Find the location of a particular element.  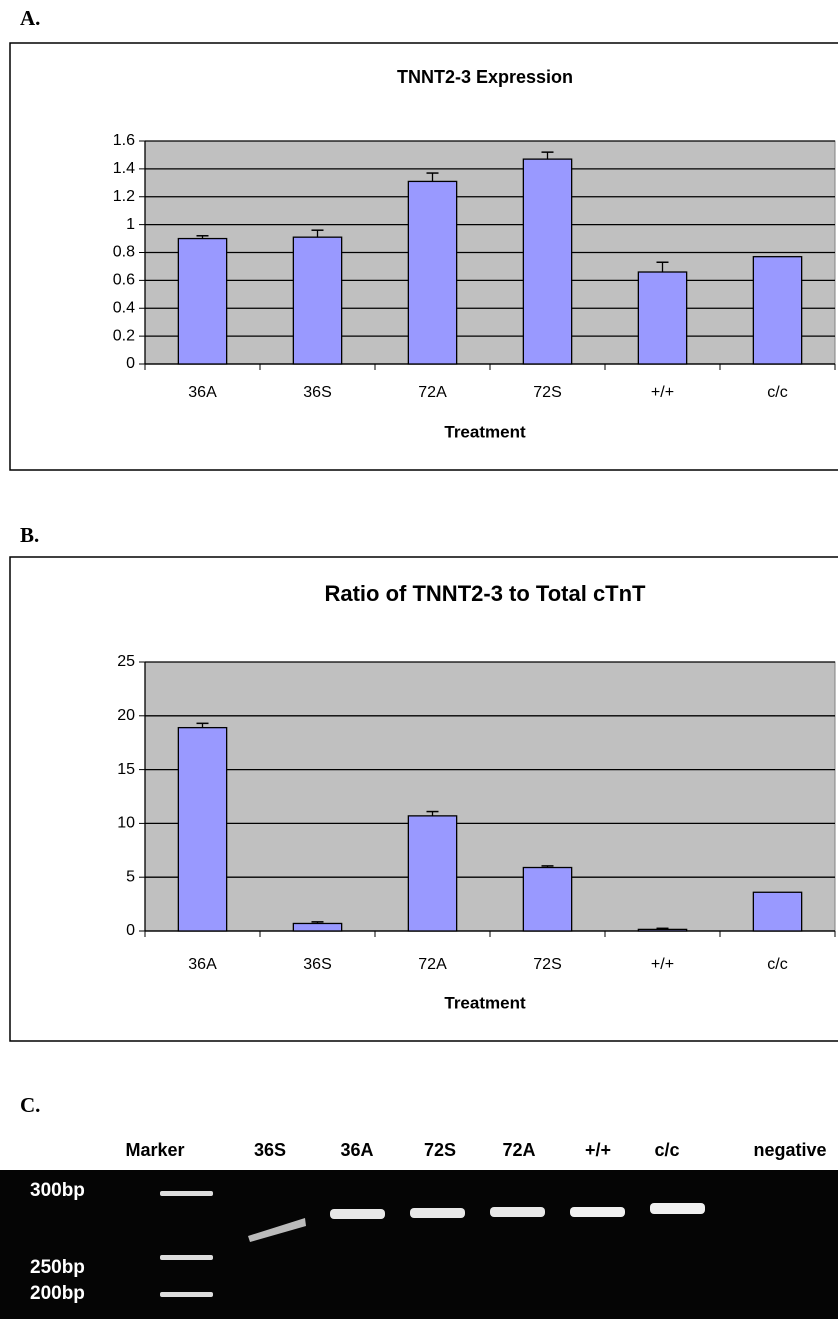

lane-label: 72A is located at coordinates (518, 1150).